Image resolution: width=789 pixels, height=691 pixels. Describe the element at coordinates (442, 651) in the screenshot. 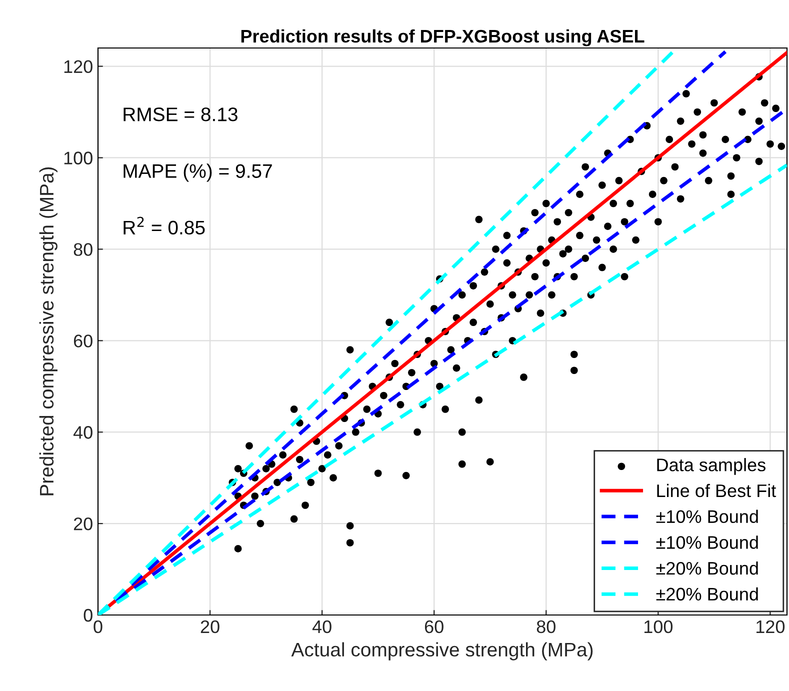

I see `x-axis-title: Actual compressive strength (MPa)` at that location.